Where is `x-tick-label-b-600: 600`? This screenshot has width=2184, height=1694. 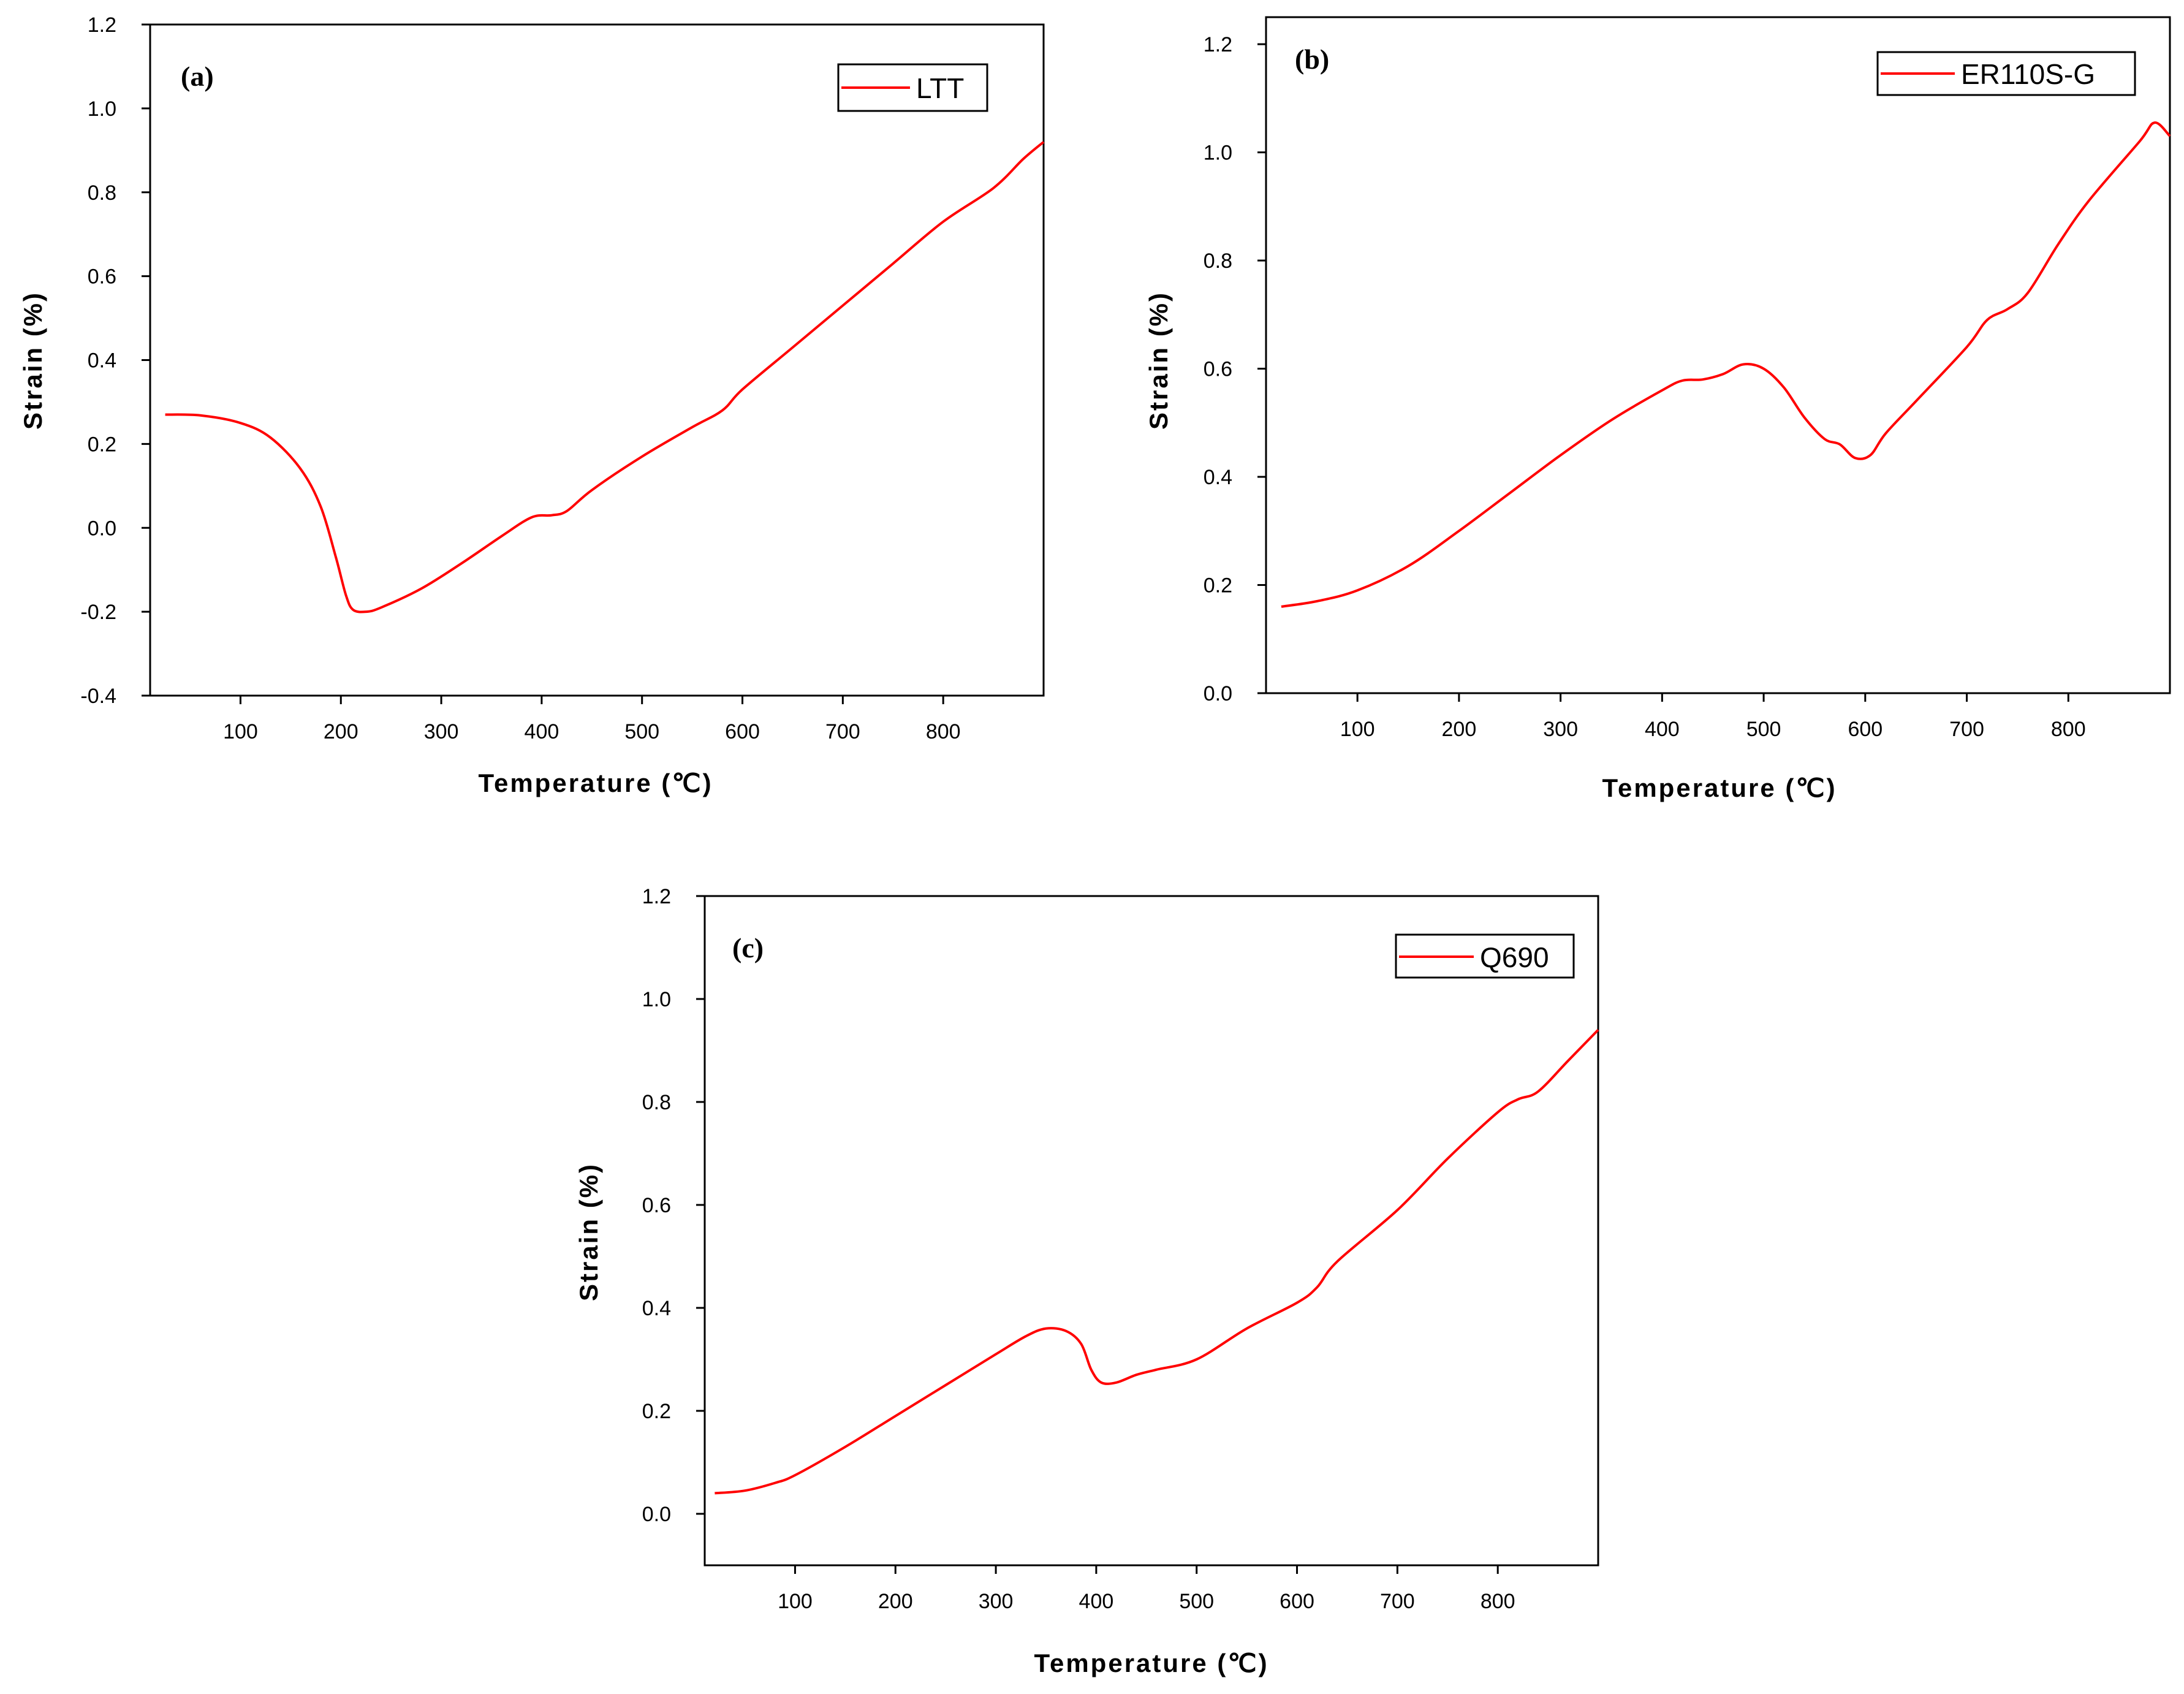 x-tick-label-b-600: 600 is located at coordinates (1865, 729).